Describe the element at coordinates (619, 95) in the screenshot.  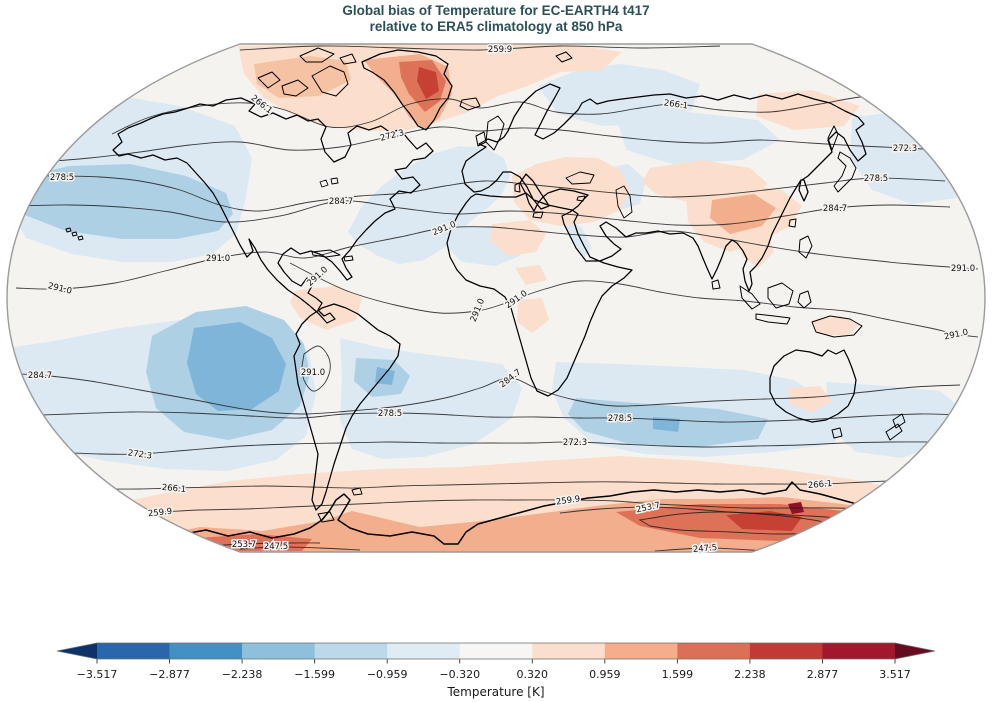
I see `fill-norwegian-barents-cold` at that location.